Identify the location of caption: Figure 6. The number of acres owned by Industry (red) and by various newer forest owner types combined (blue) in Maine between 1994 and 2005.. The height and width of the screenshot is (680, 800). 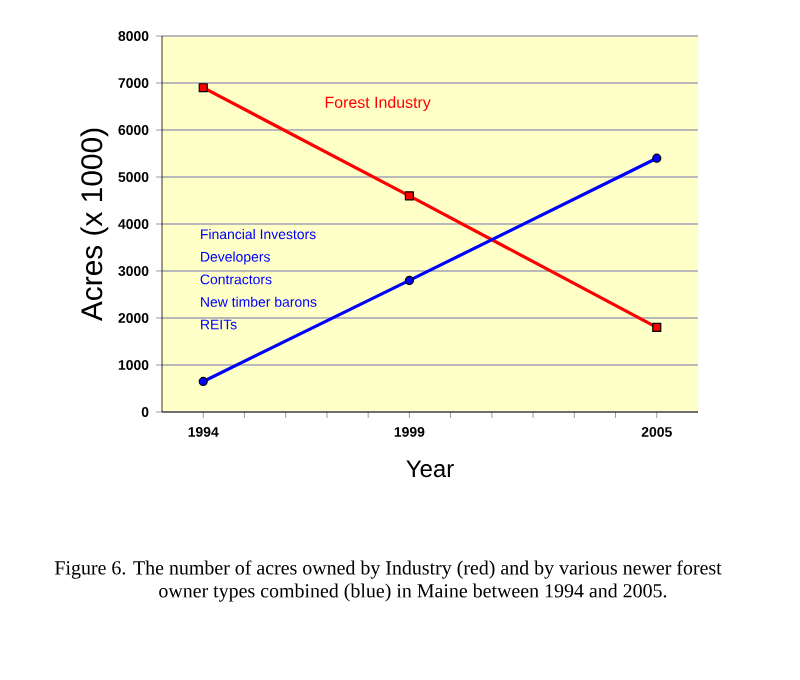
(388, 581).